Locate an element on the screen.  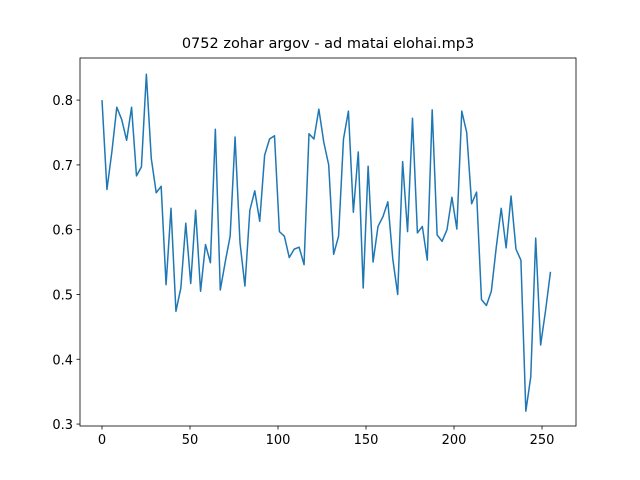
y-tick-label: 0.5 is located at coordinates (62, 295).